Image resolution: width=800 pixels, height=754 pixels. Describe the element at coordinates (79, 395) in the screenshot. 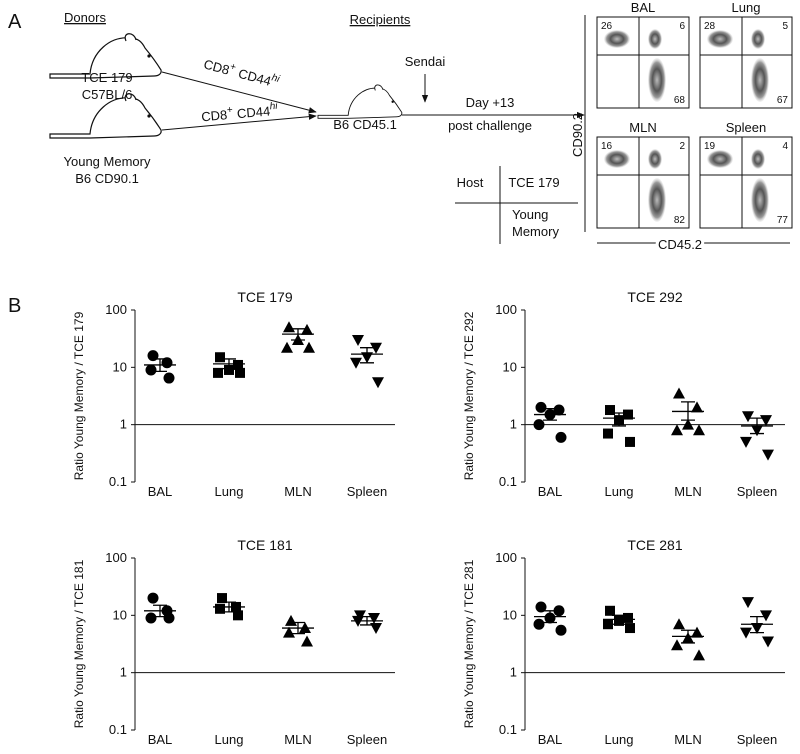

I see `y-axis-label: Ratio Young Memory / TCE 179` at that location.